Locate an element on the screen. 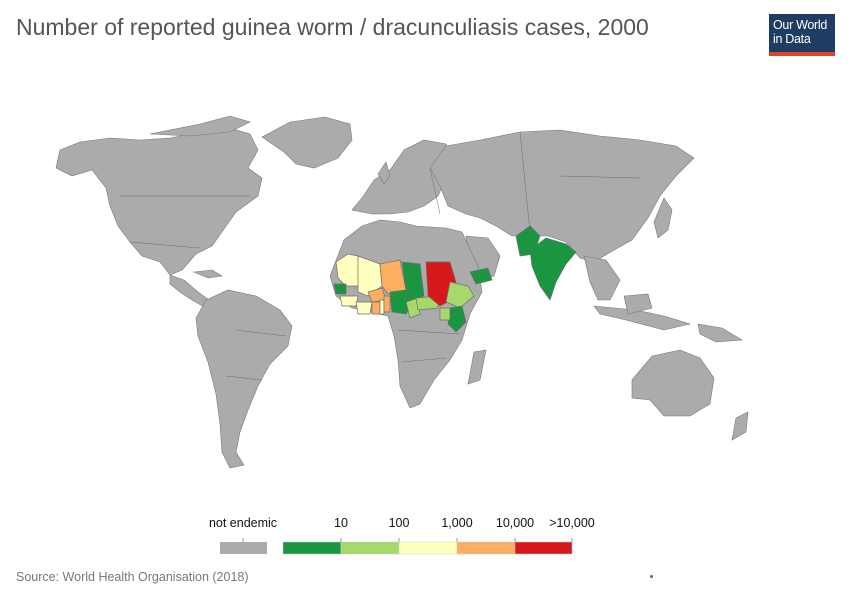 The height and width of the screenshot is (600, 850). source-note: Source: World Health Organisation (2018) is located at coordinates (132, 577).